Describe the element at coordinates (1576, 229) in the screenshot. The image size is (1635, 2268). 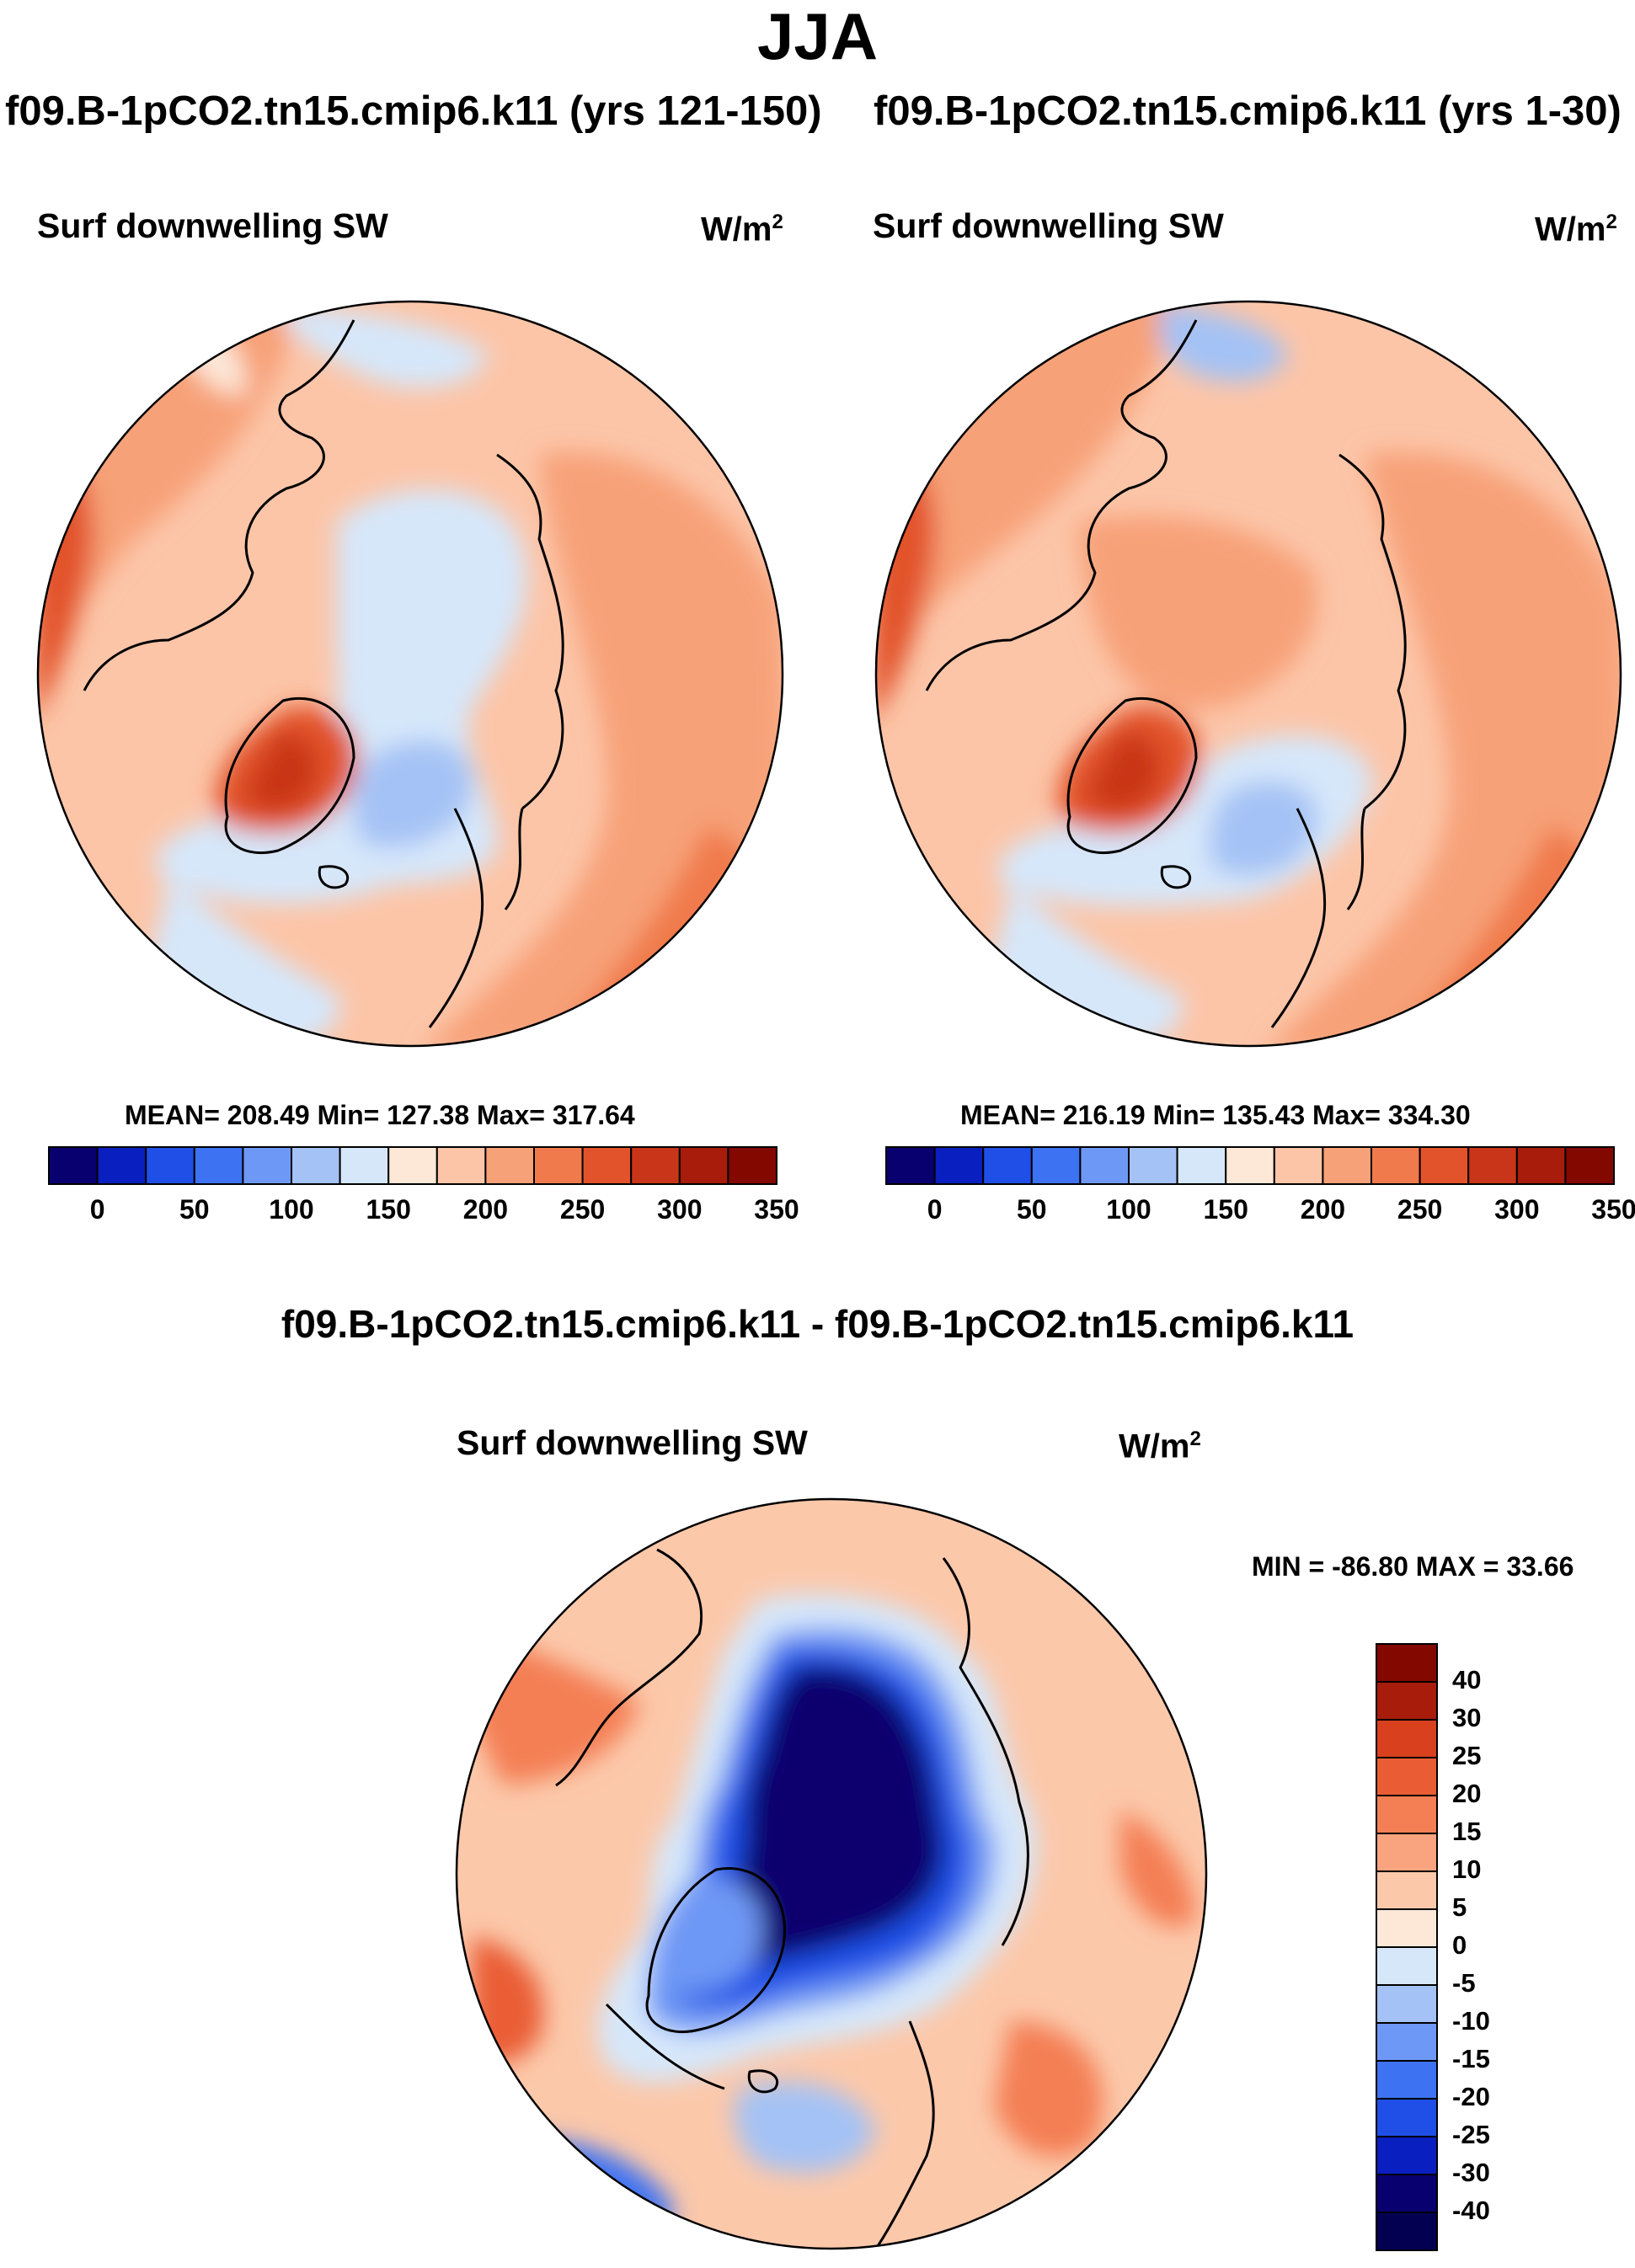
I see `right-panel-units: W/m2` at that location.